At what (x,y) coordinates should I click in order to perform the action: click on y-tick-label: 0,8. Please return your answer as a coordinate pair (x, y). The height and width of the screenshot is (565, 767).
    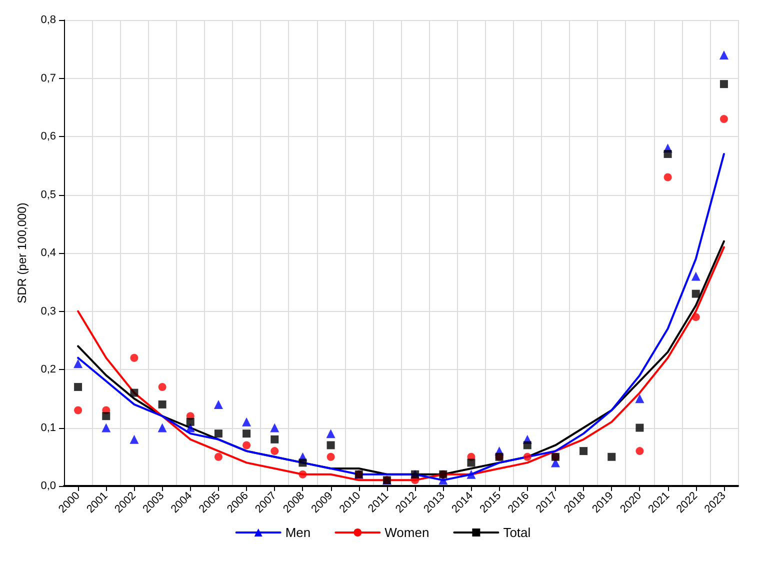
    Looking at the image, I should click on (48, 20).